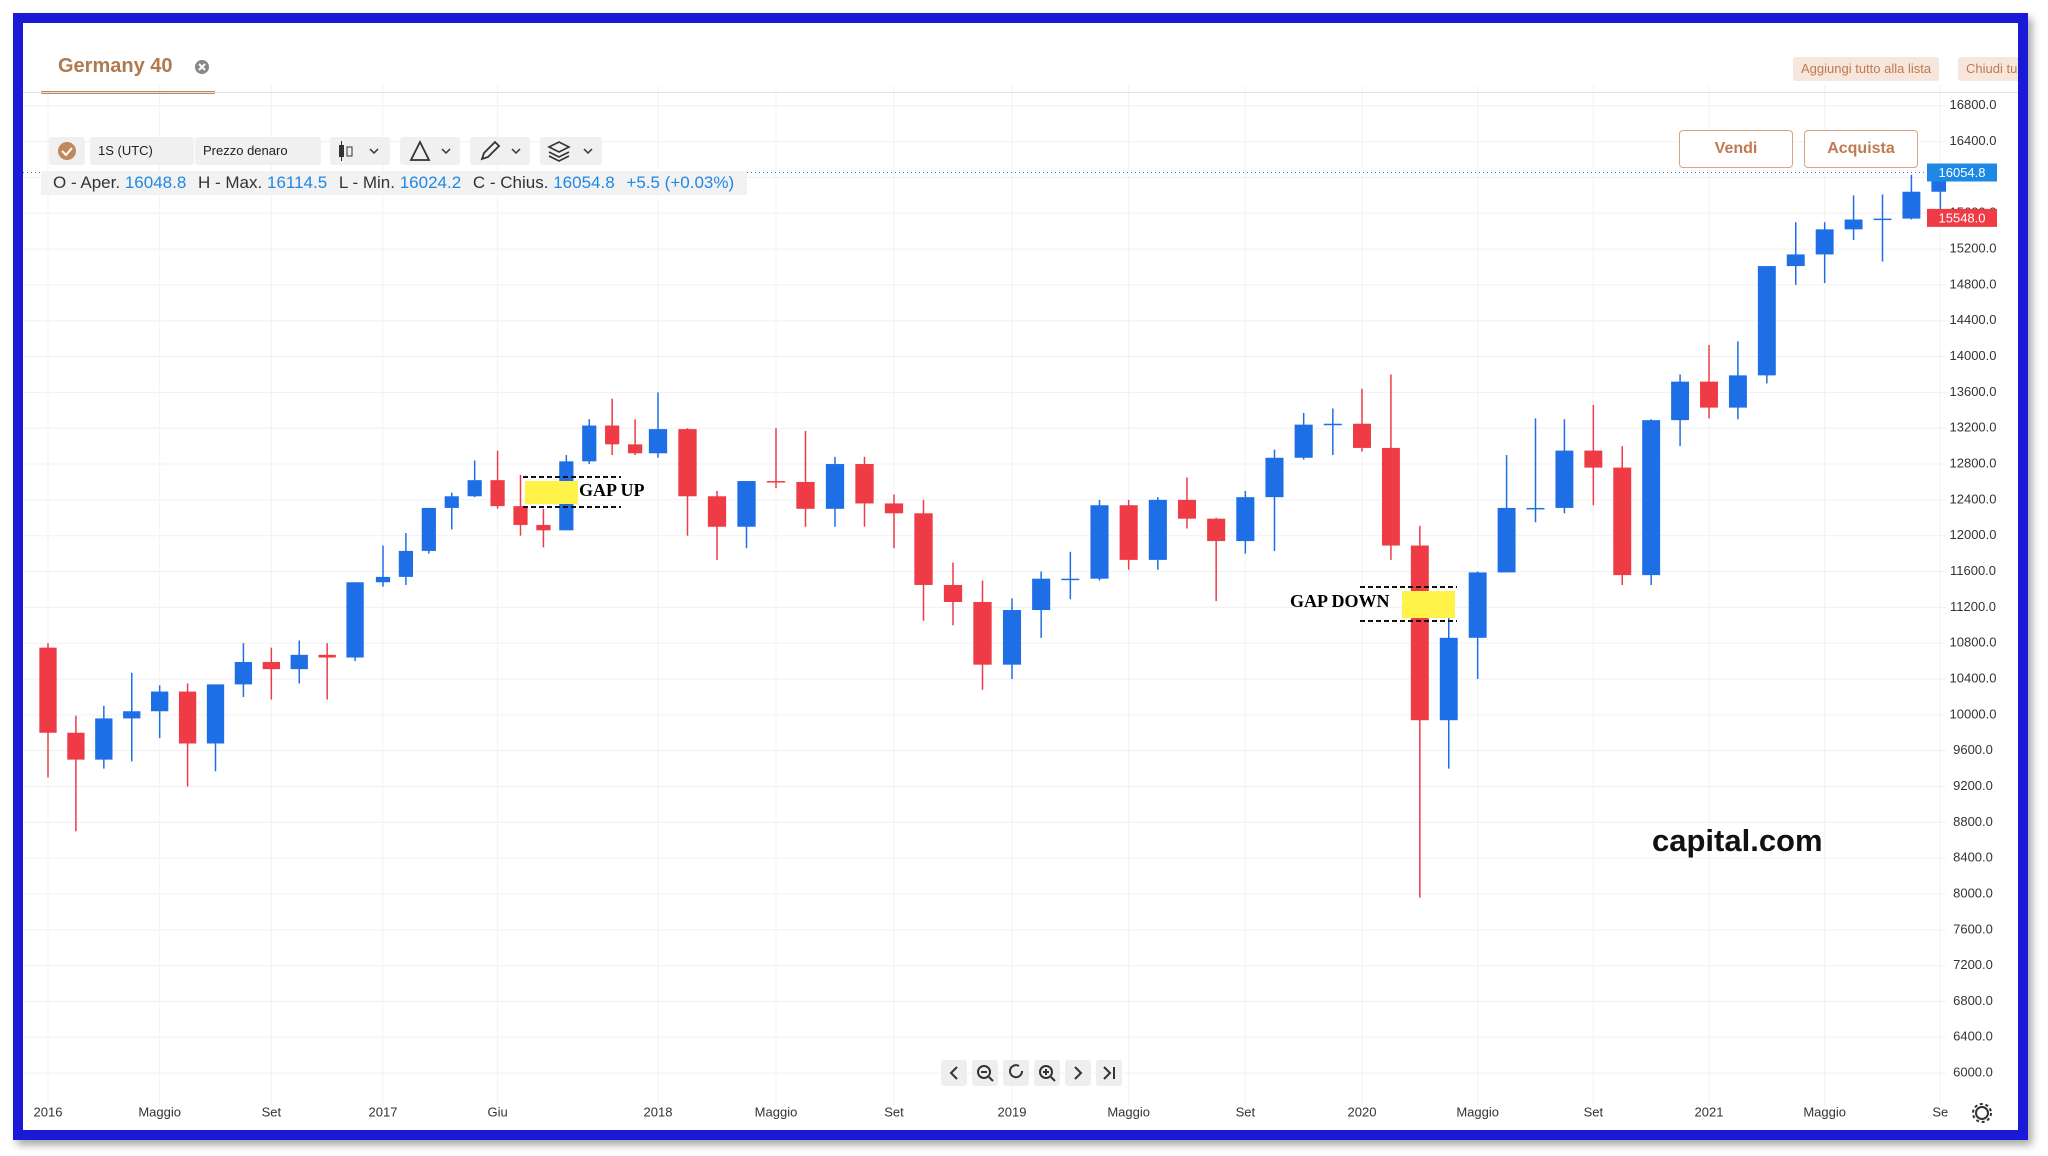  Describe the element at coordinates (500, 151) in the screenshot. I see `drawing-dropdown` at that location.